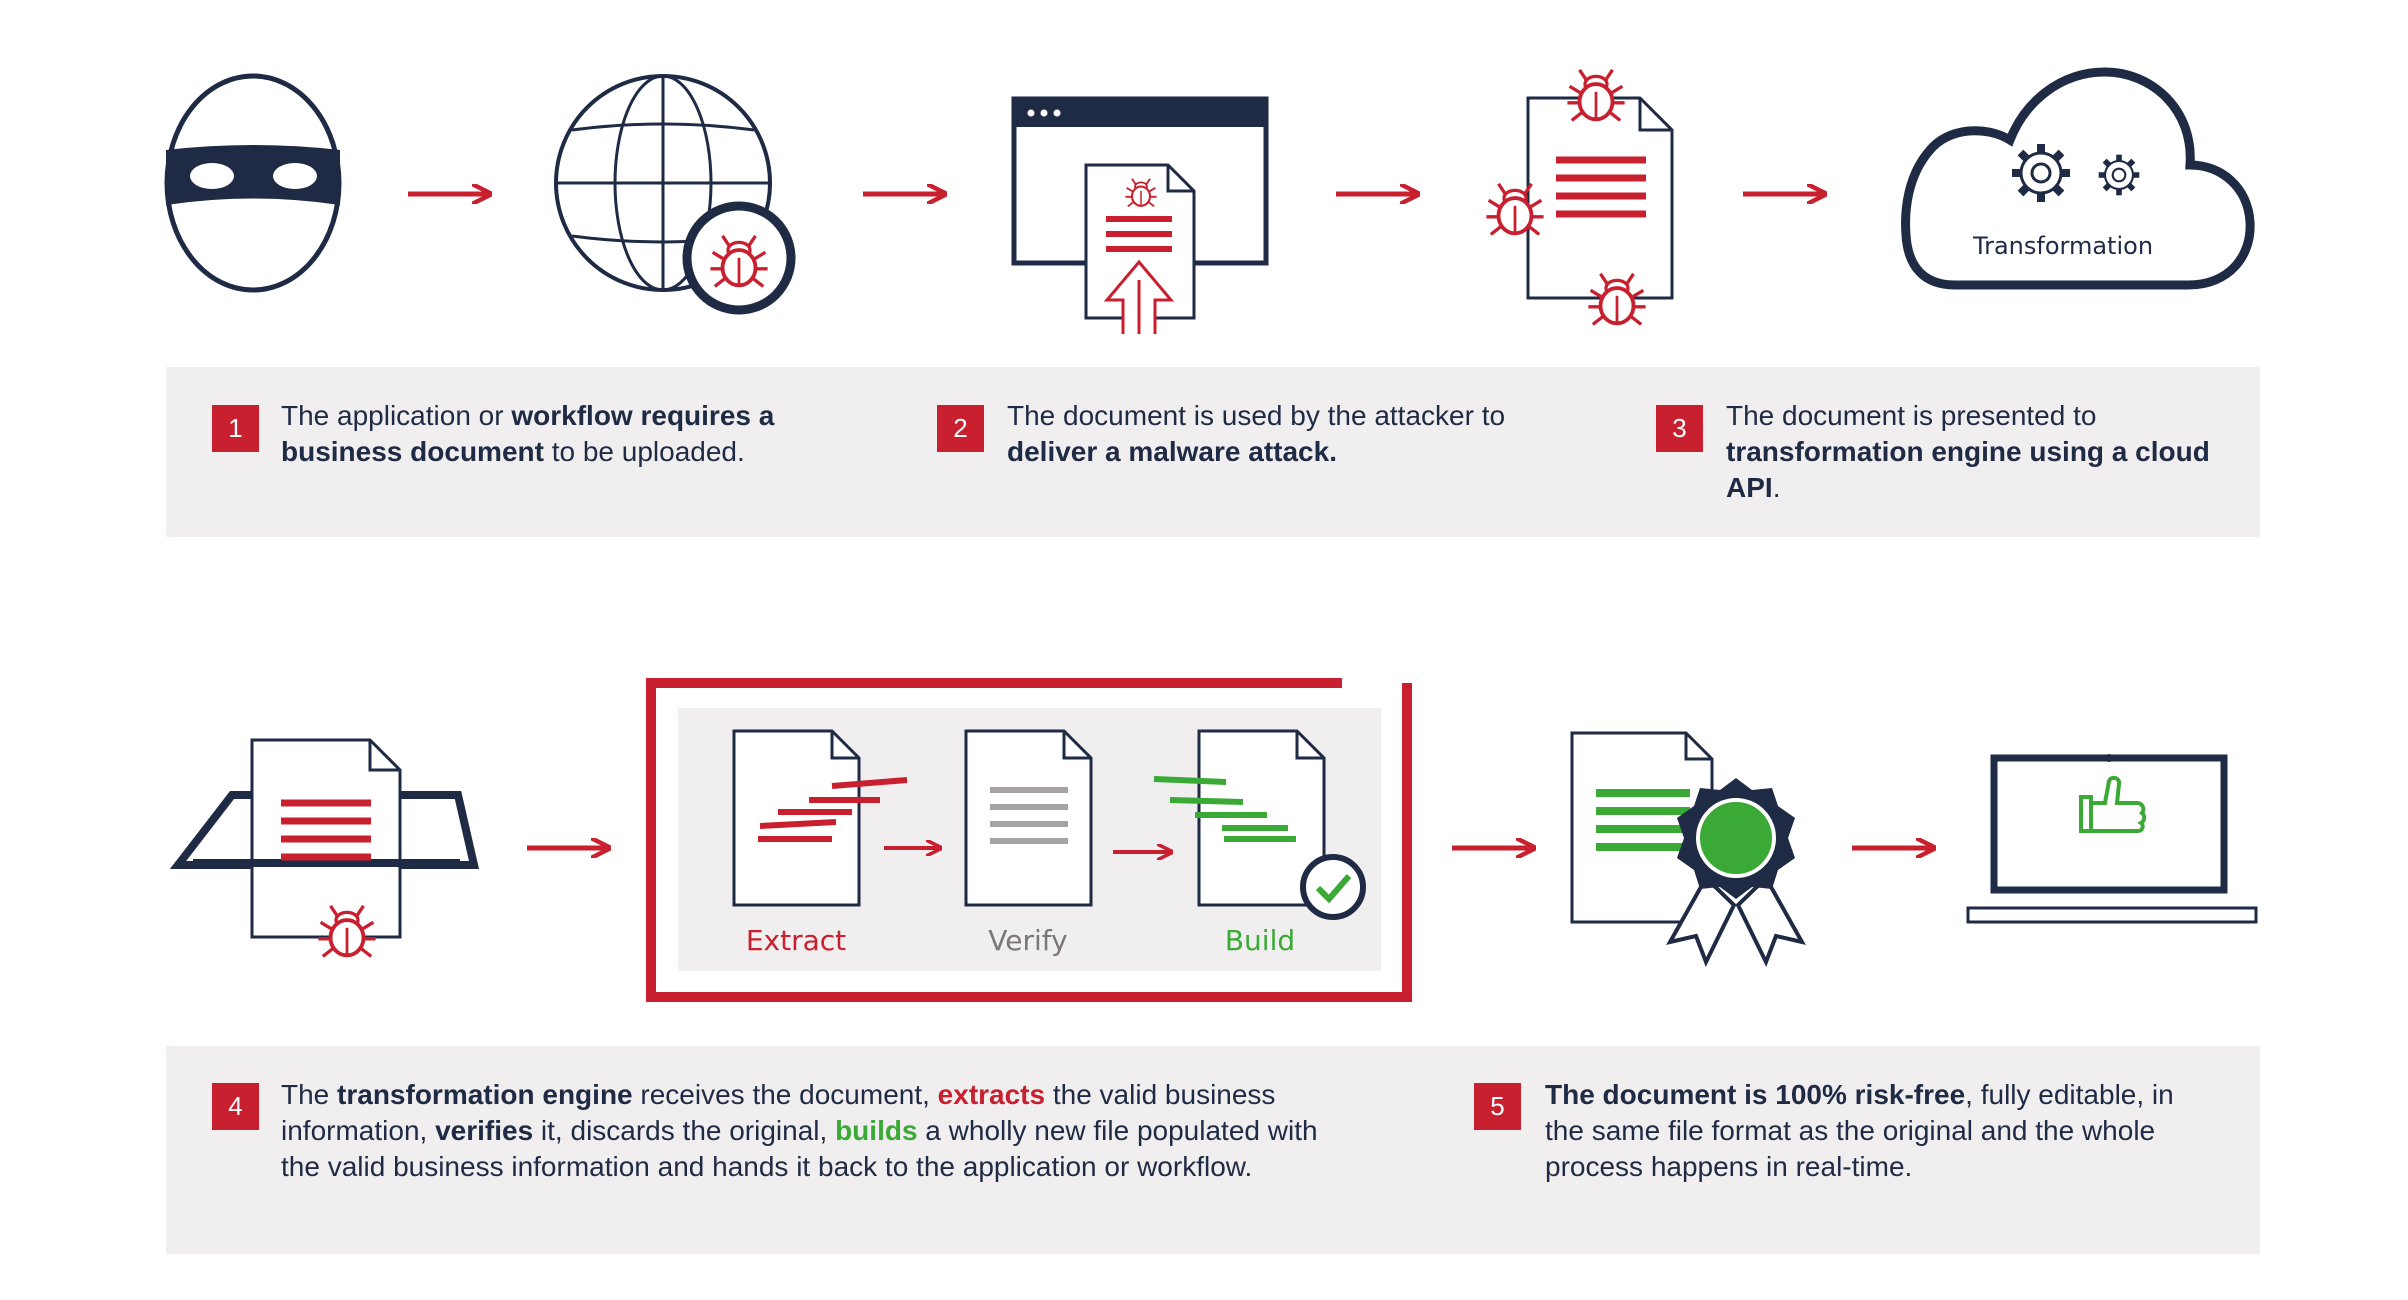 The image size is (2408, 1300). What do you see at coordinates (1579, 197) in the screenshot?
I see `infected-document-icon` at bounding box center [1579, 197].